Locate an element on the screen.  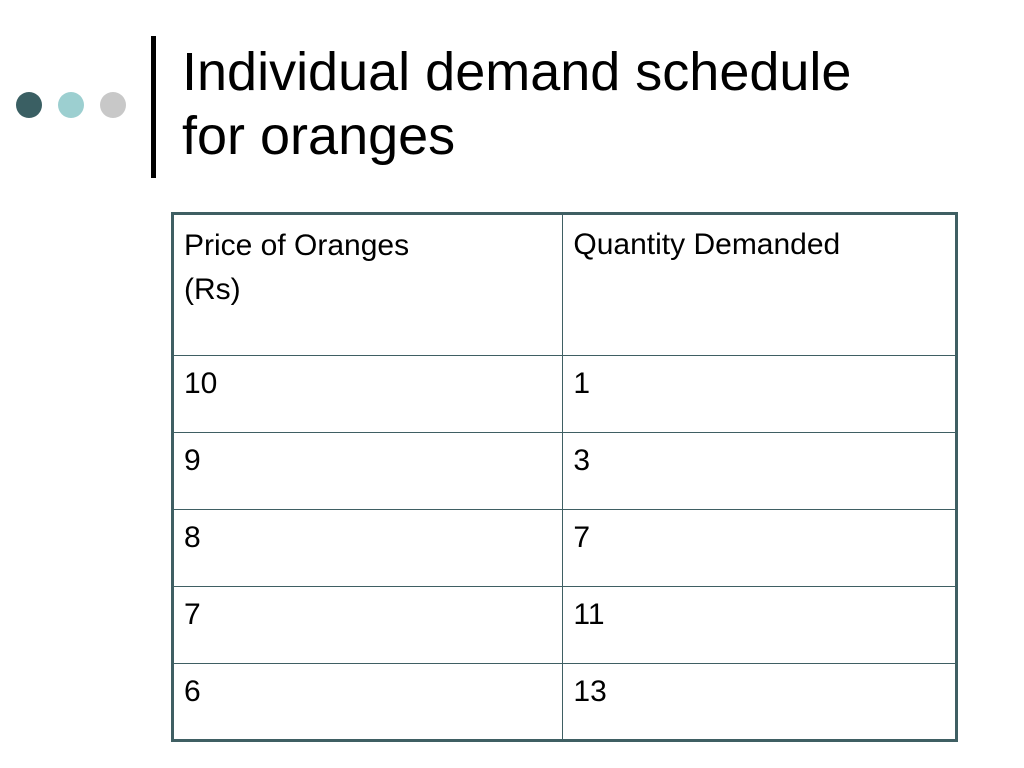
table-header-row: Price of Oranges (Rs) Quantity Demanded is located at coordinates (564, 284).